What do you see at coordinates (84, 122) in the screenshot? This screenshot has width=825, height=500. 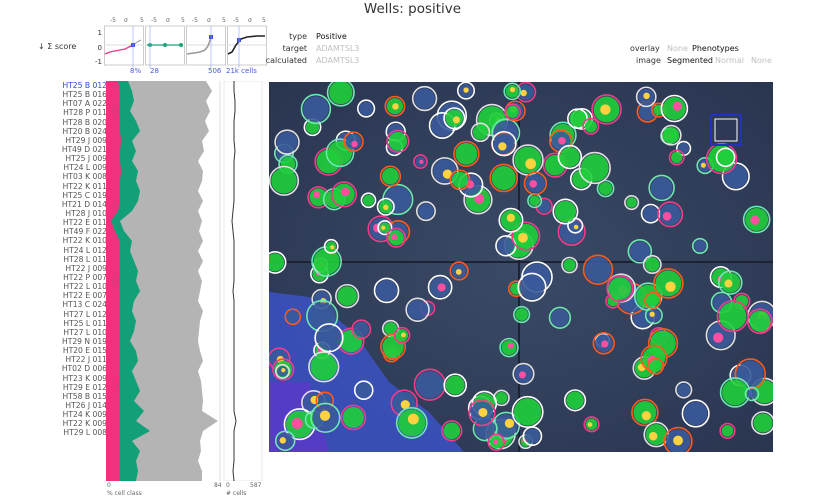 I see `well-row: HT28 B 020` at bounding box center [84, 122].